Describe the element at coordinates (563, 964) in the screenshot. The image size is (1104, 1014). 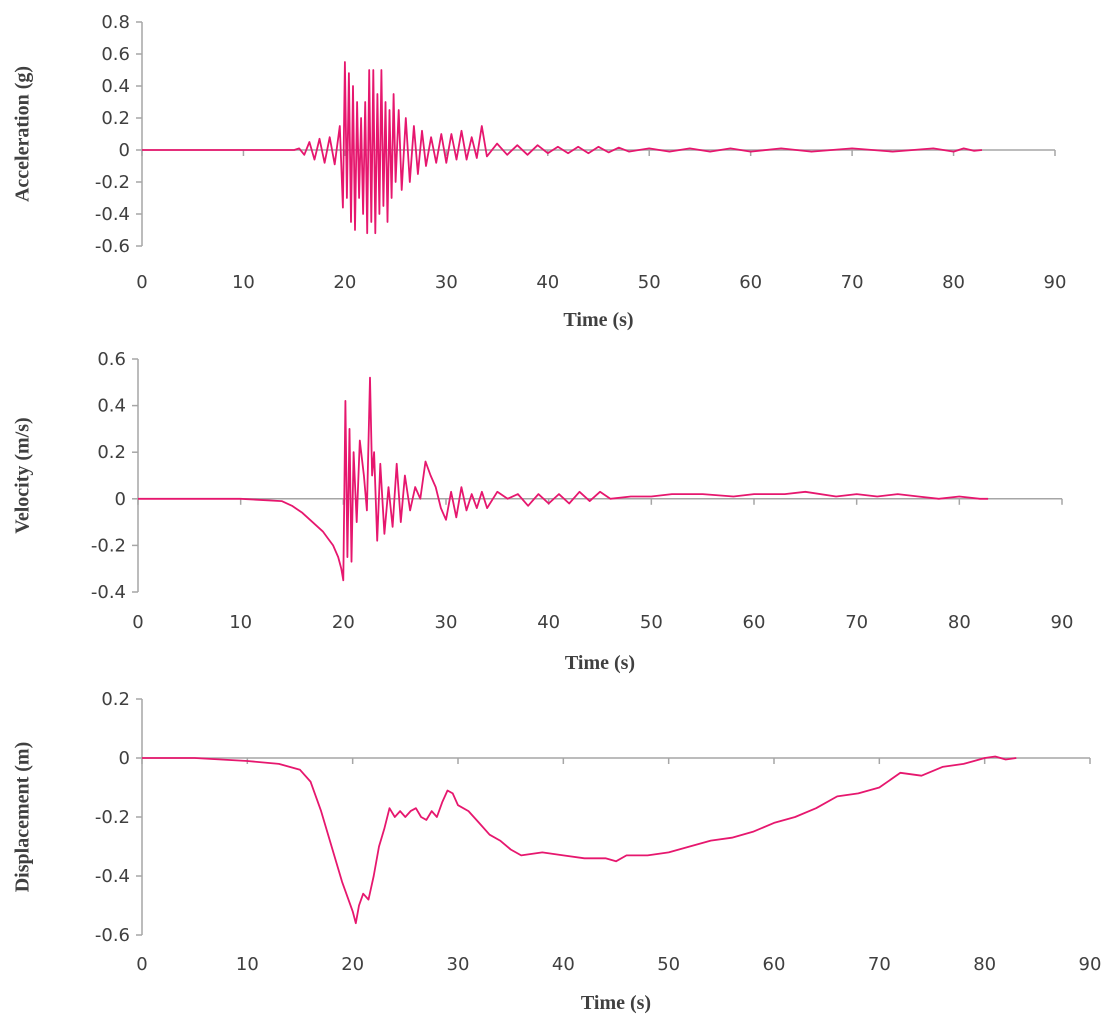
I see `disp-x-tick-label: 40` at that location.